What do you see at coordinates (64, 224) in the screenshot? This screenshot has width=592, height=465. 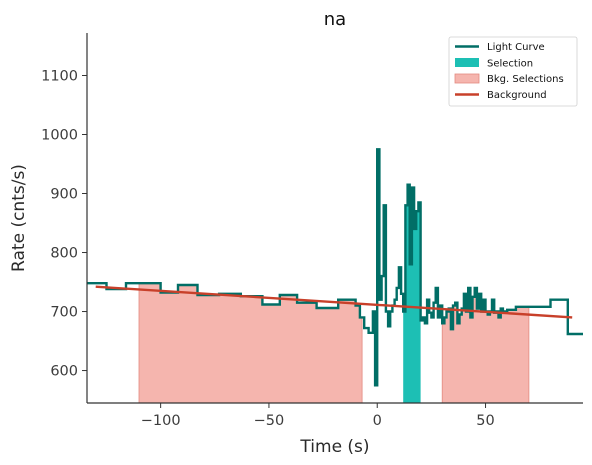 I see `y-ticks: 600 700 800 900 1000 1100` at bounding box center [64, 224].